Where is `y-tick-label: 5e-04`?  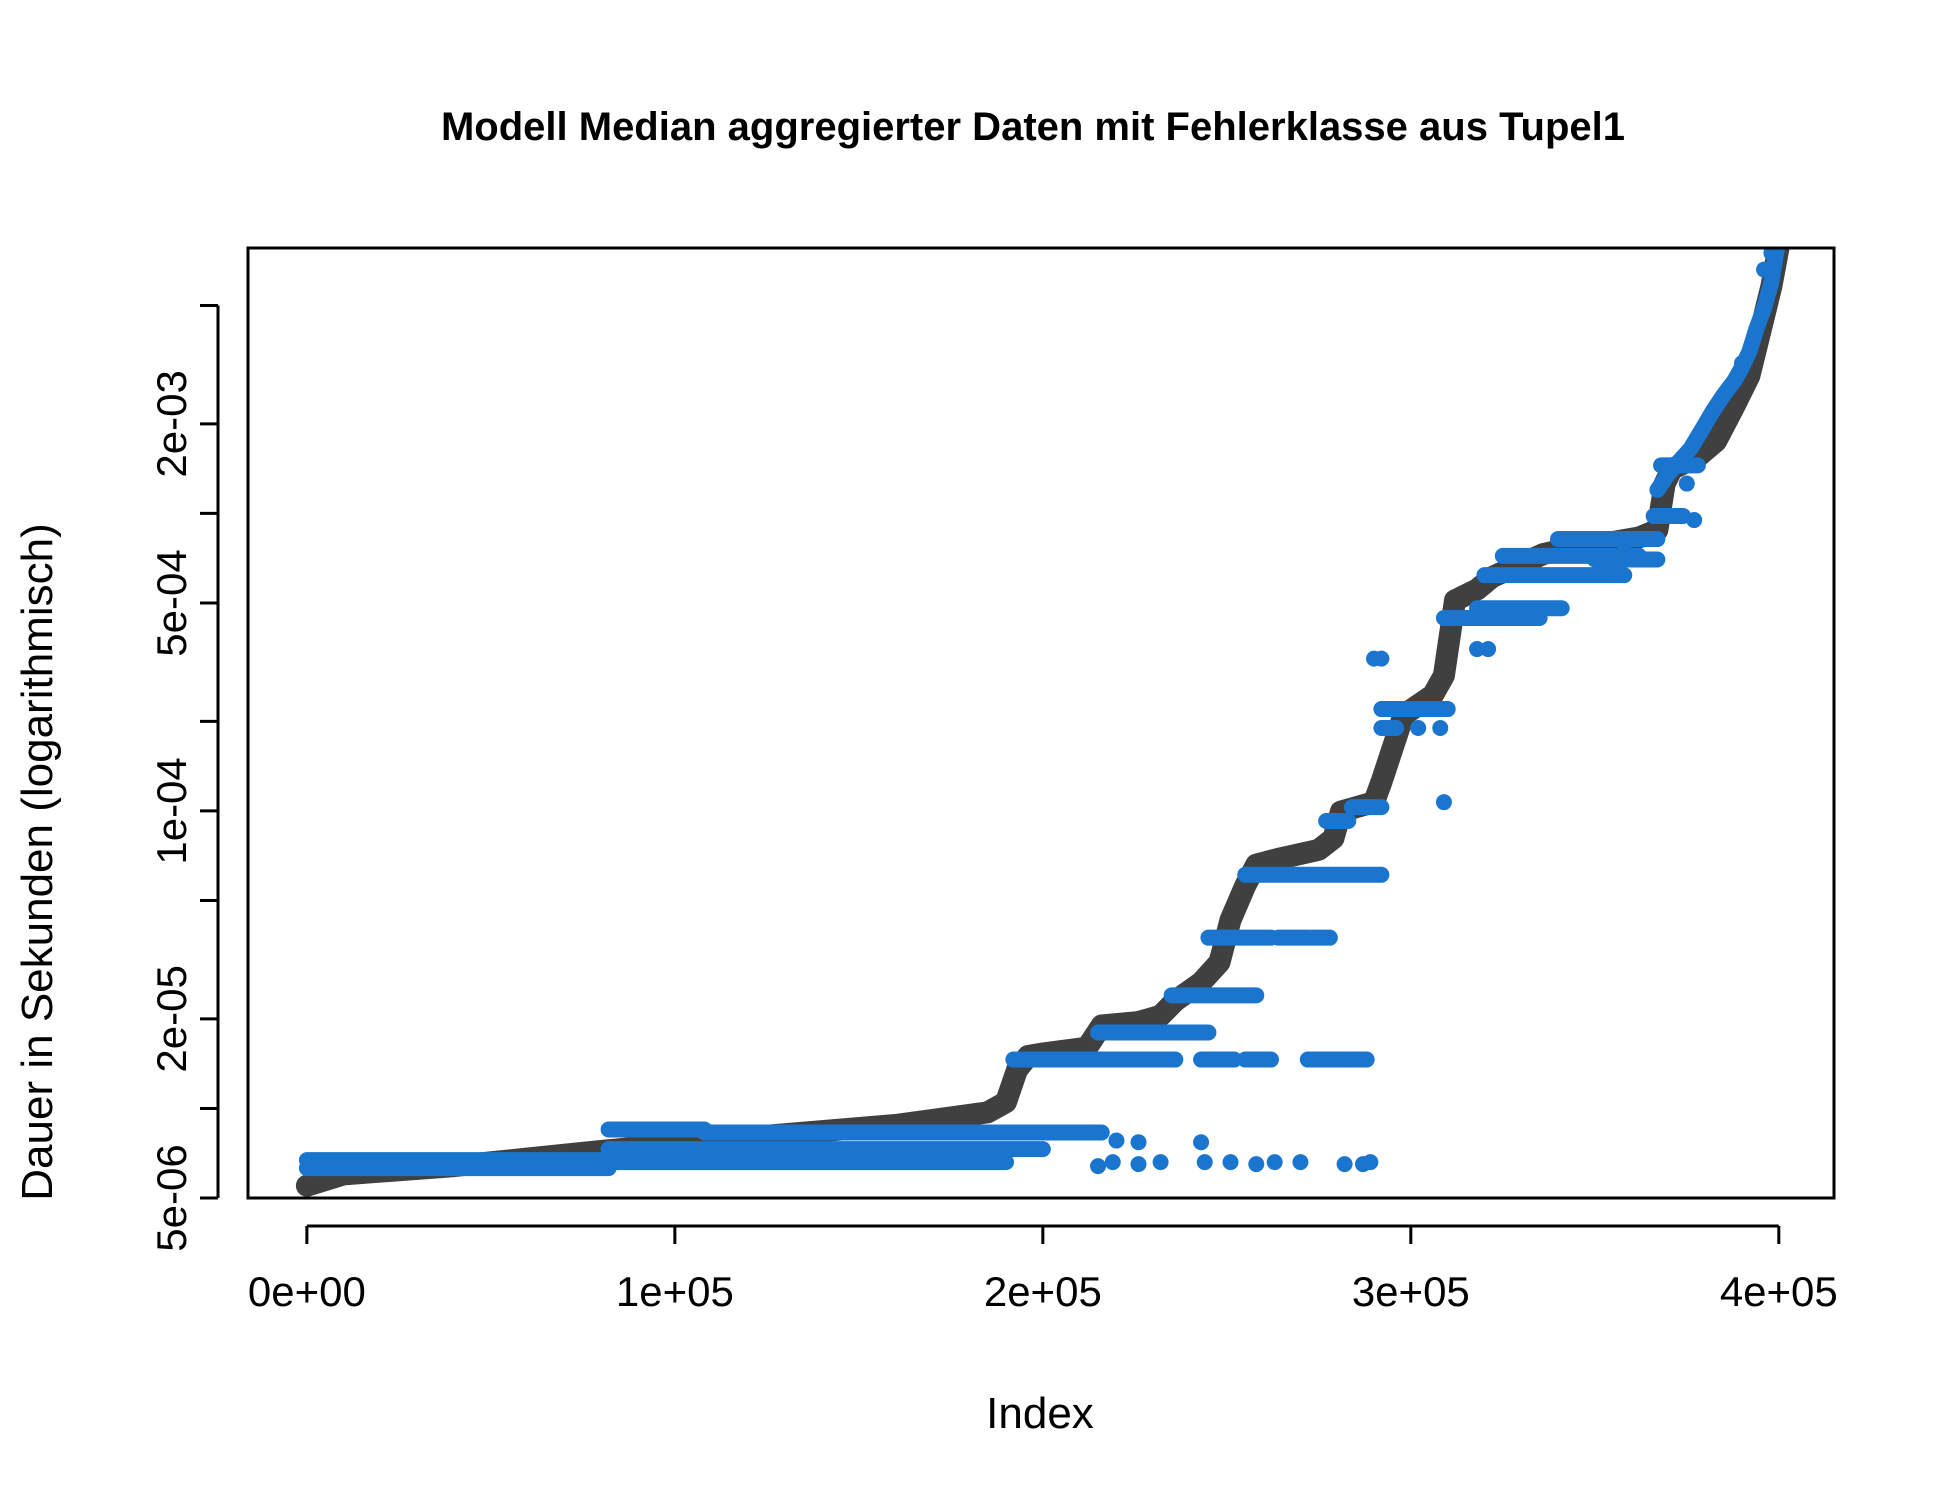 y-tick-label: 5e-04 is located at coordinates (171, 602).